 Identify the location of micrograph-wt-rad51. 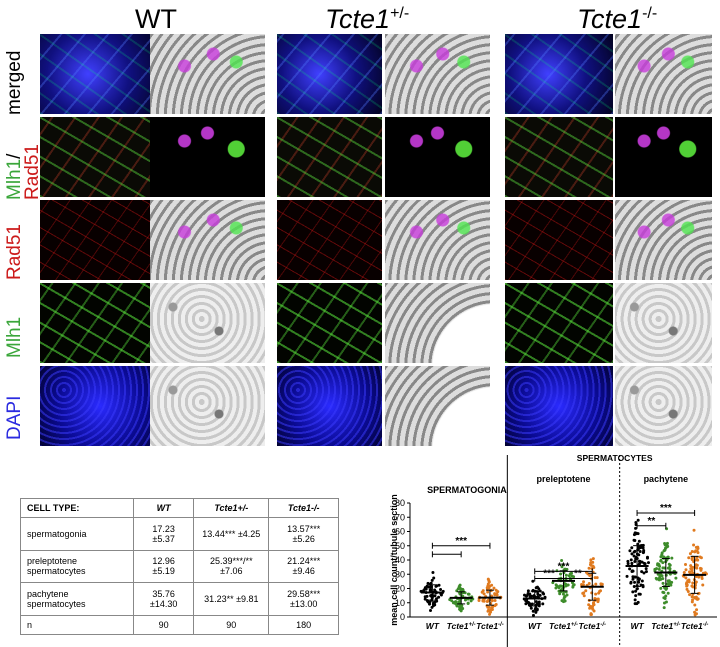
(100, 240).